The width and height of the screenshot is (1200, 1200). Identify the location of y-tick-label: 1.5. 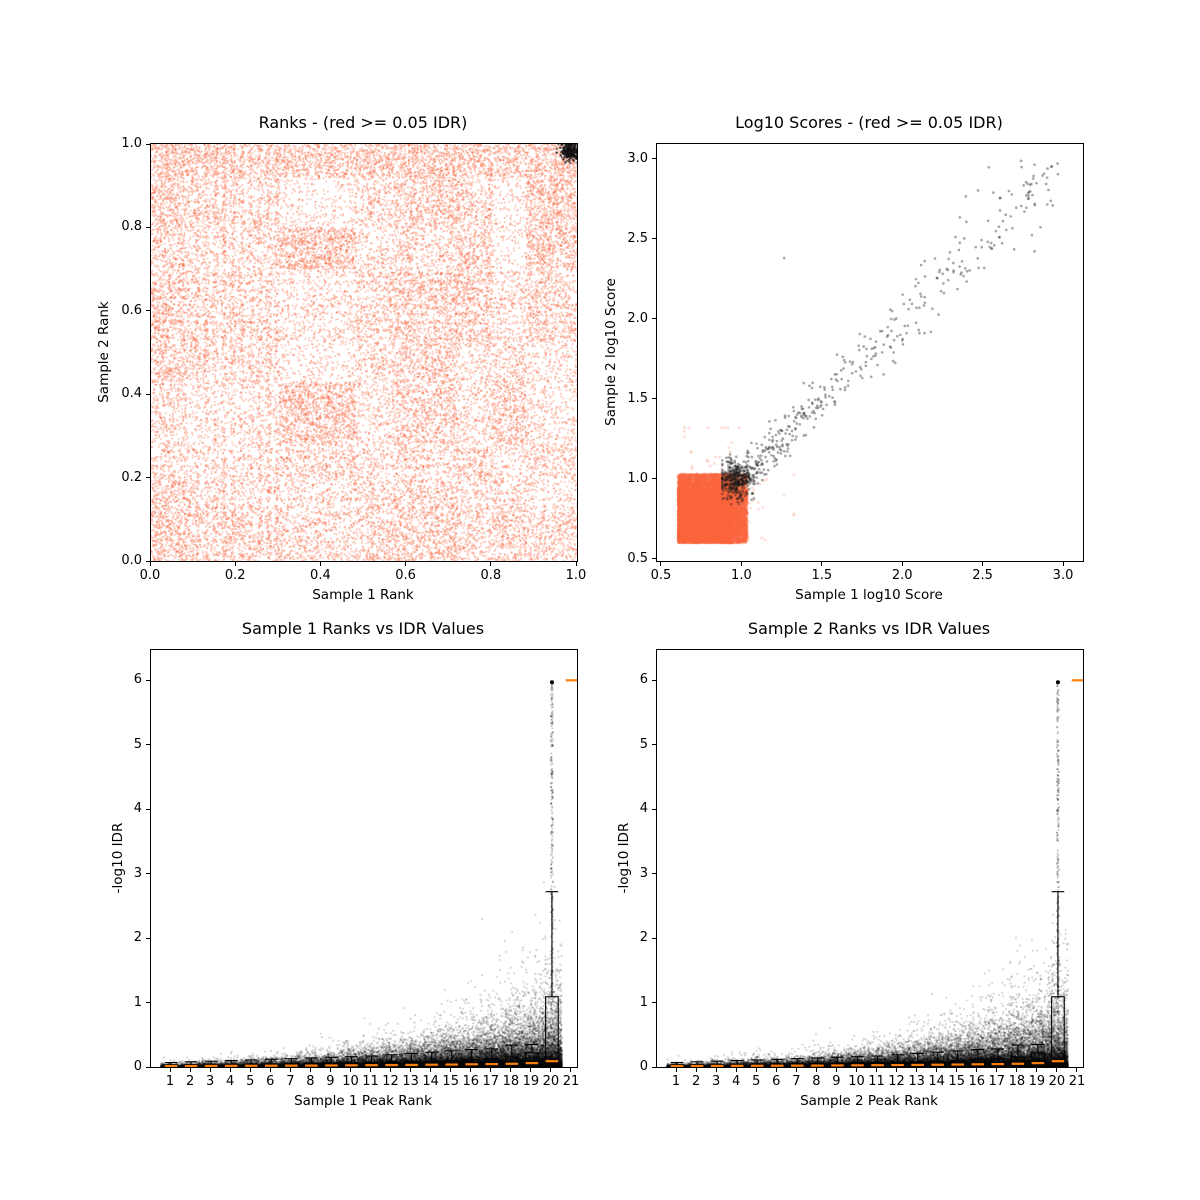
(637, 398).